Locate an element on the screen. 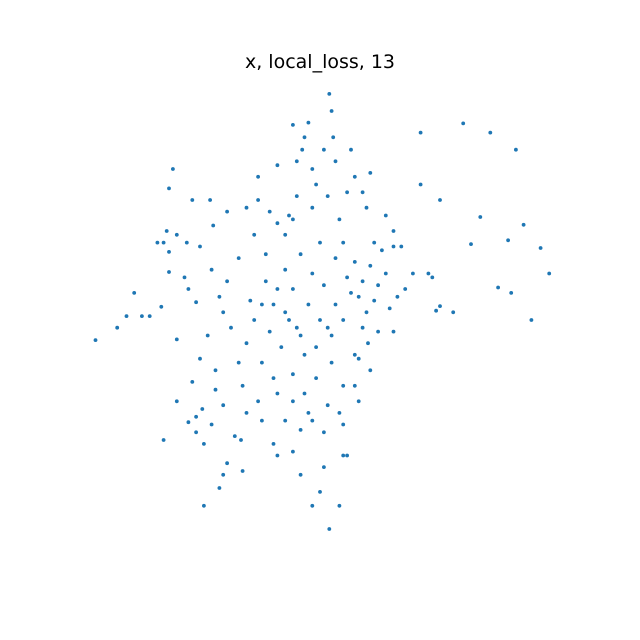  chart-title: x, local_loss, 13 is located at coordinates (320, 62).